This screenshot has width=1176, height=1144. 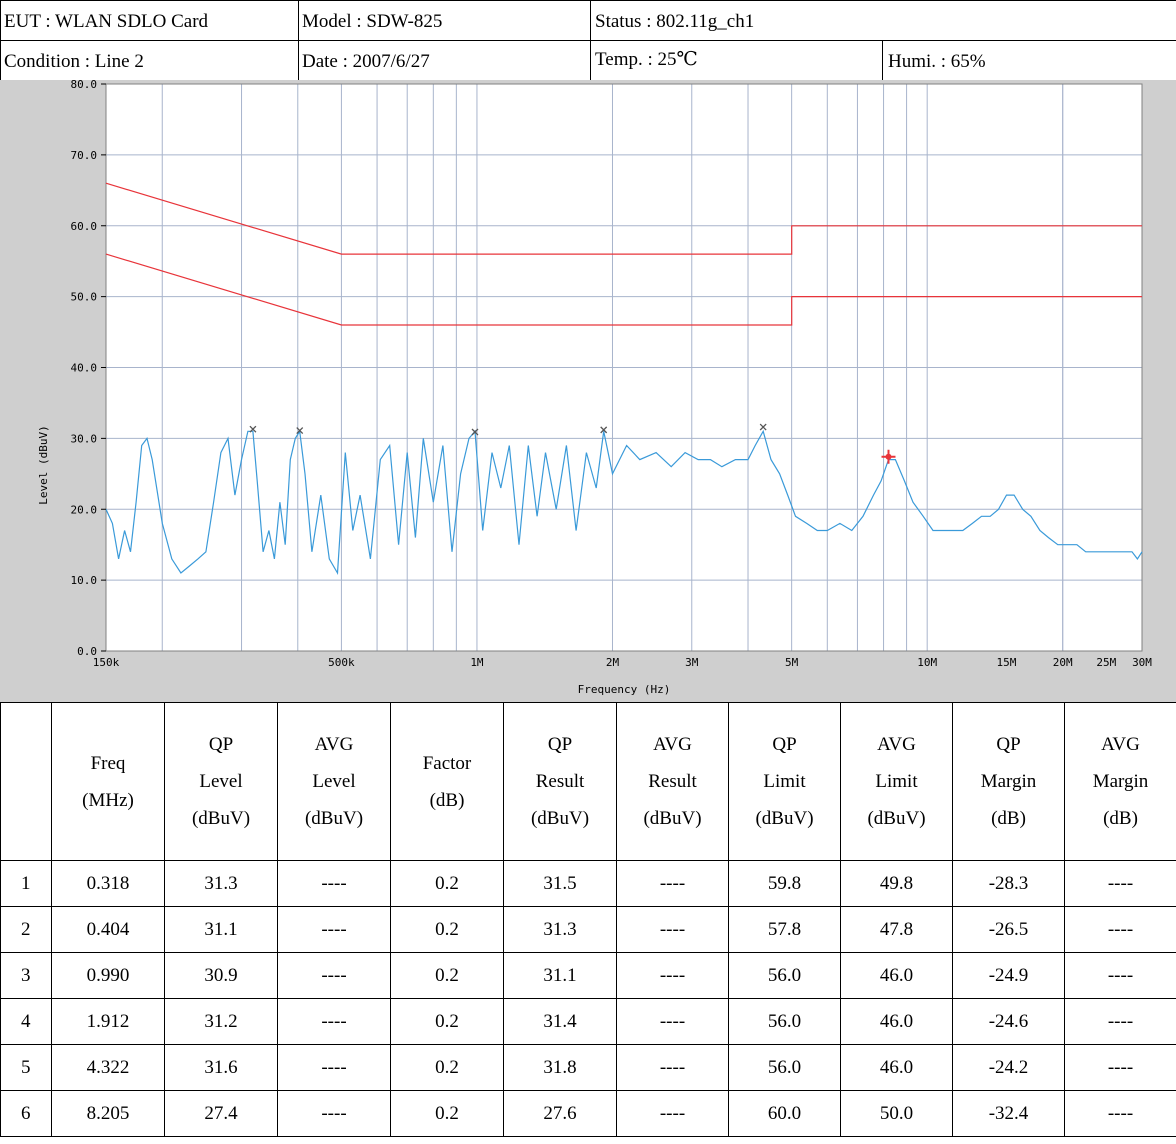 What do you see at coordinates (43, 464) in the screenshot?
I see `y-axis-title: Level (dBuV)` at bounding box center [43, 464].